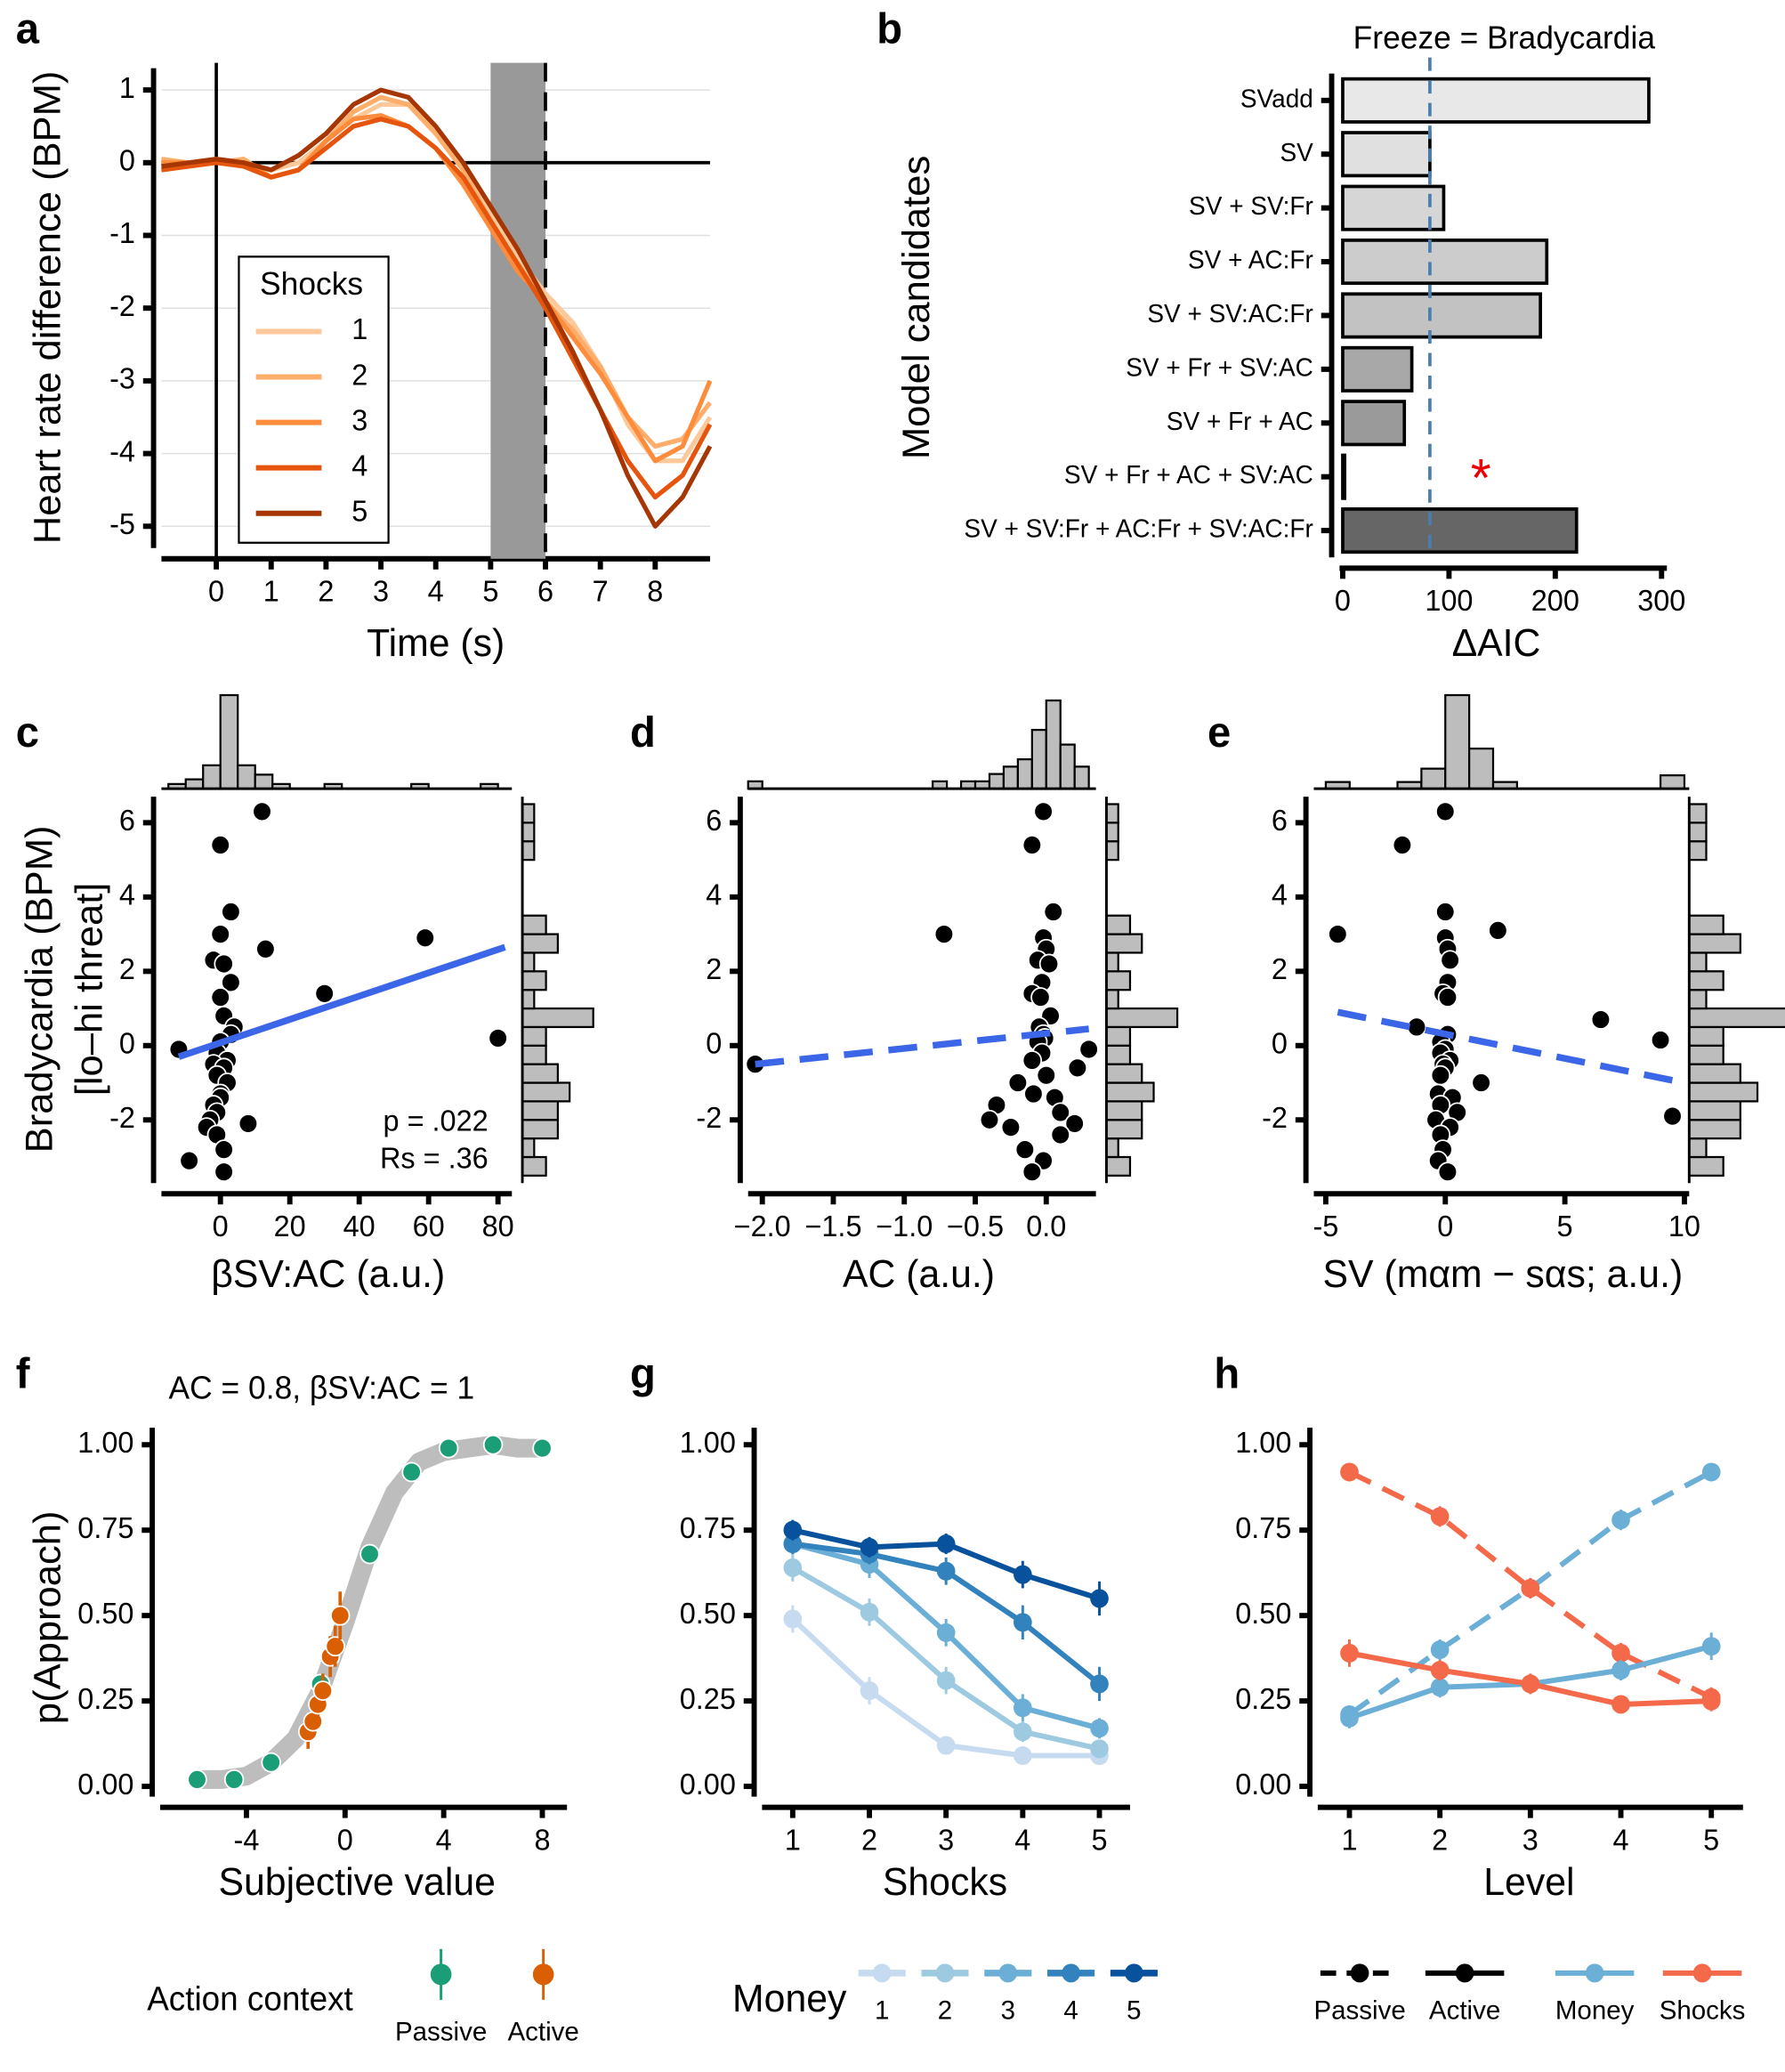  I want to click on y-tick-label: 4, so click(714, 894).